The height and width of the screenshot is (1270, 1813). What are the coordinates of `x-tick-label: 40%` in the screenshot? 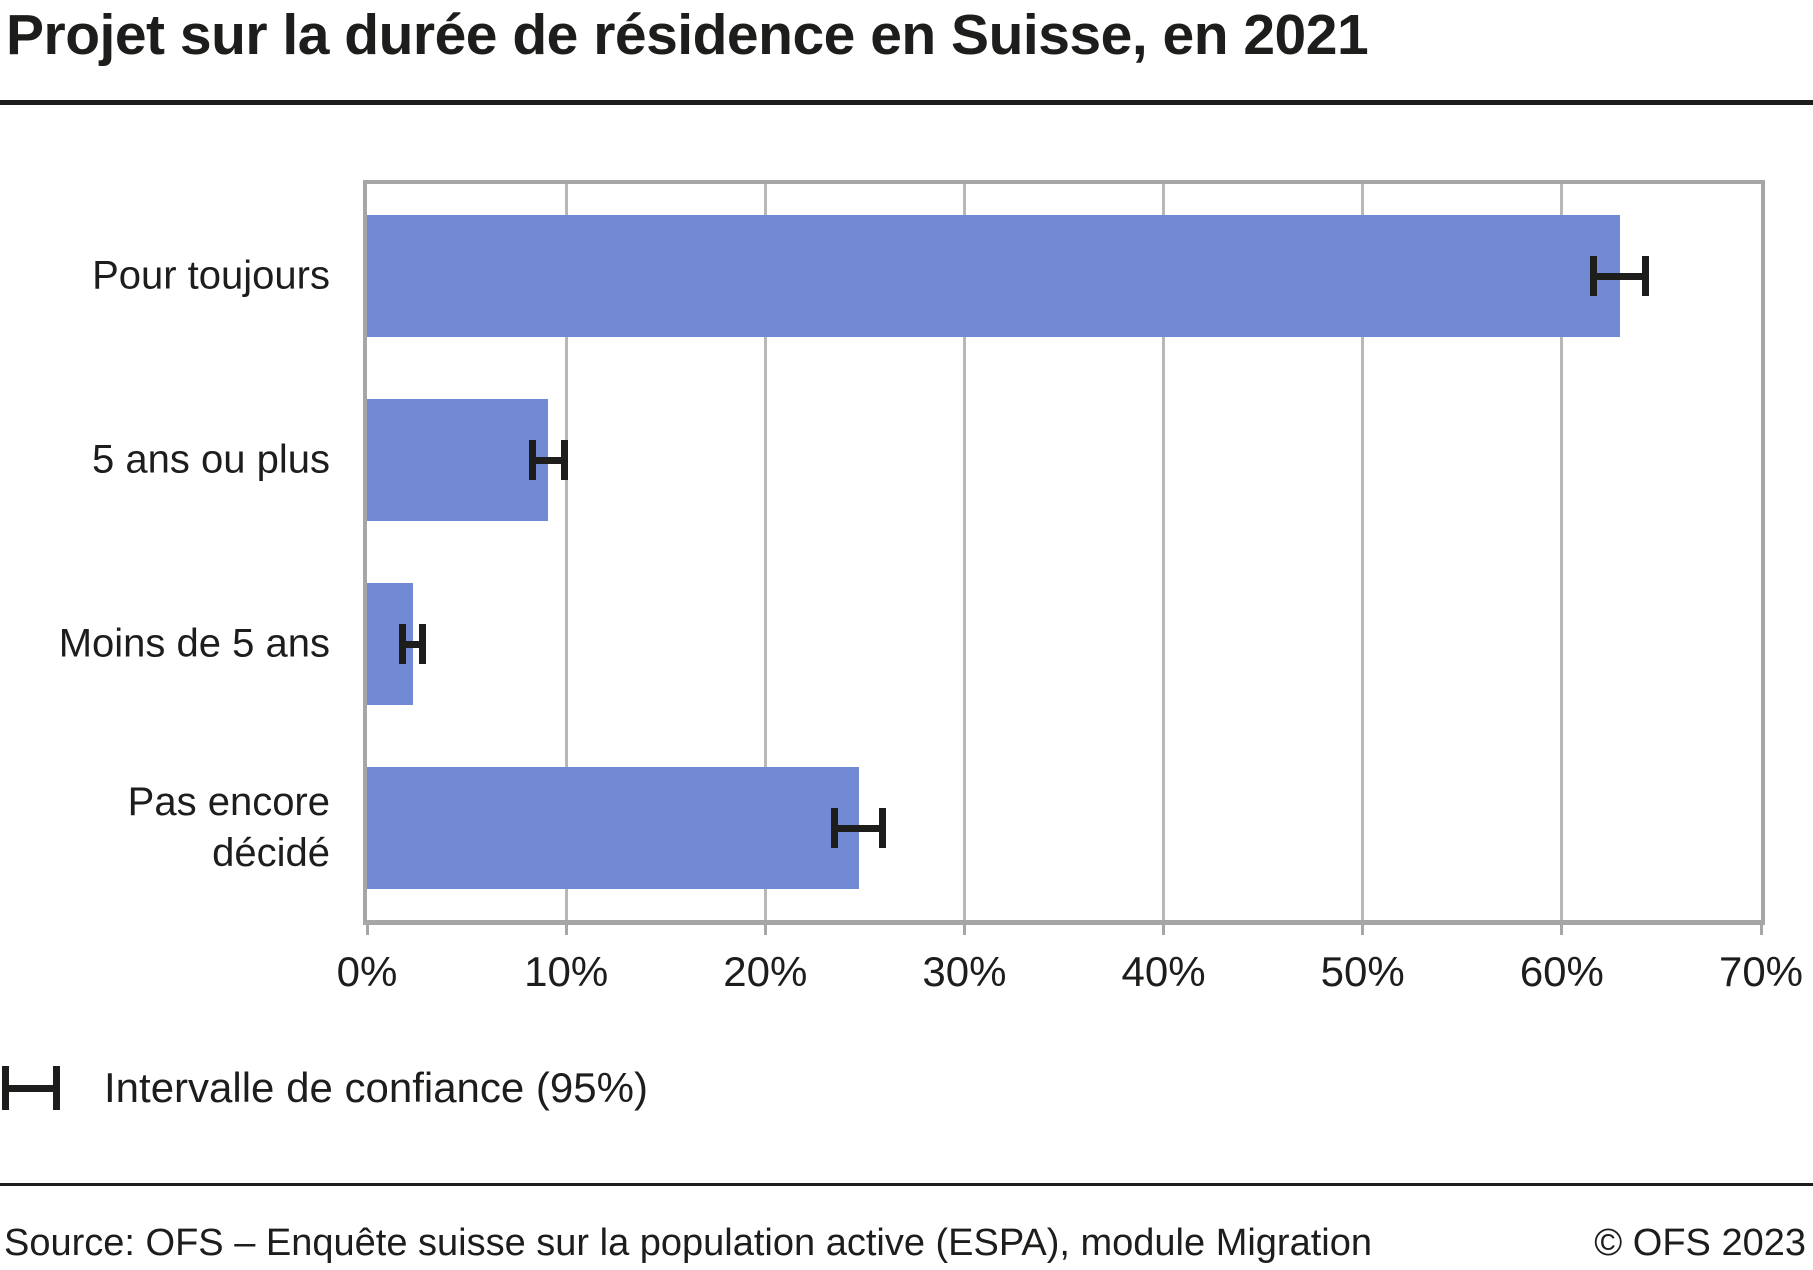 It's located at (1163, 971).